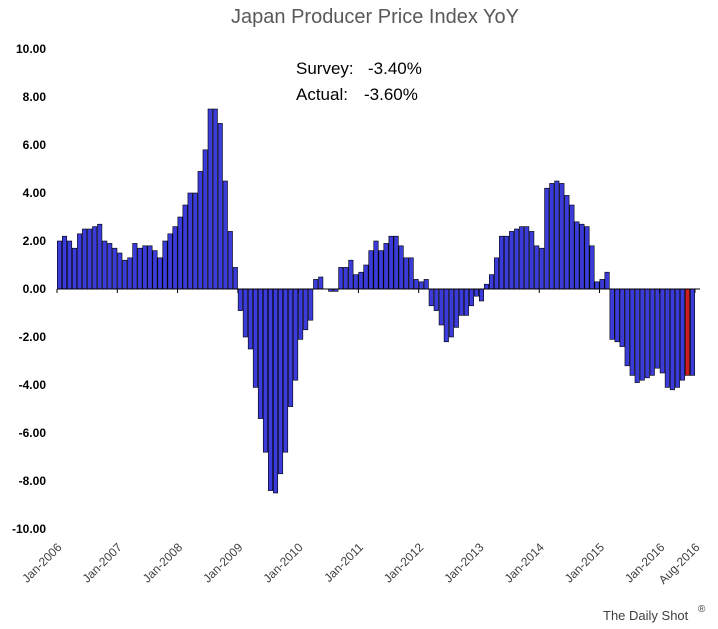 The height and width of the screenshot is (629, 718). I want to click on survey-label: Survey:, so click(325, 68).